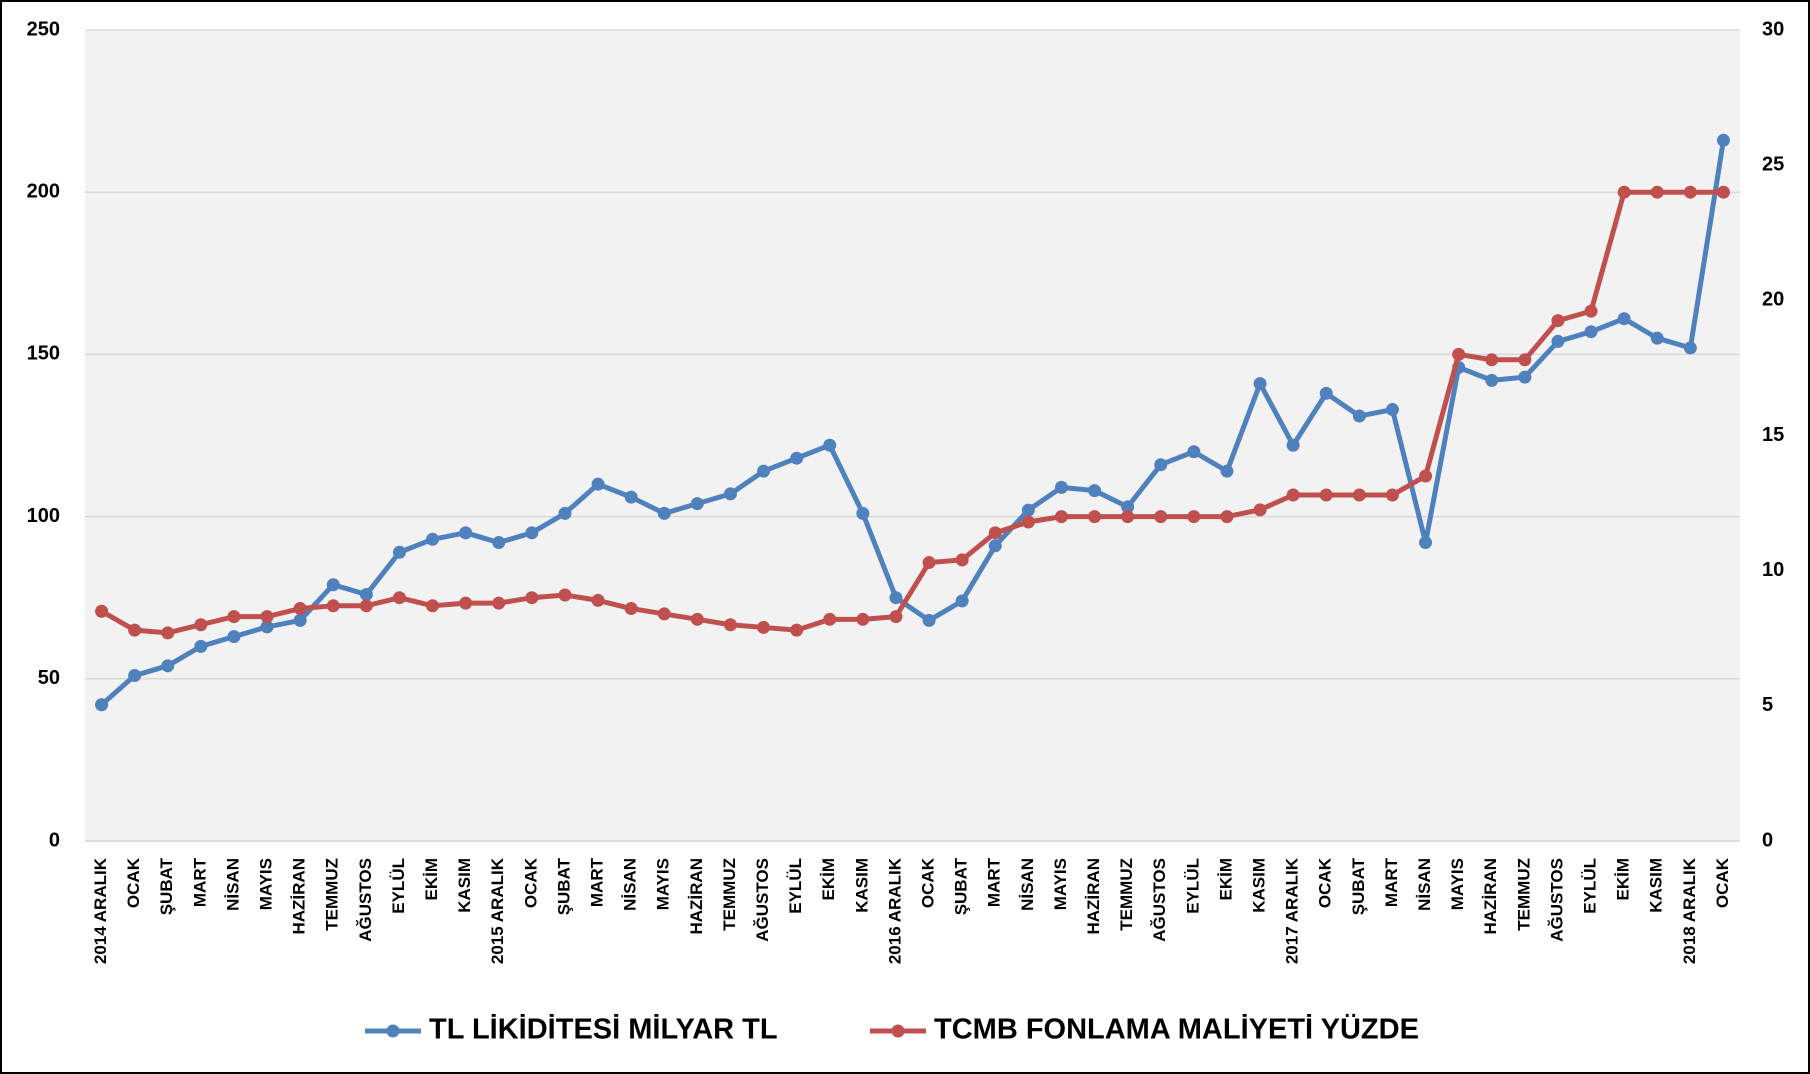 This screenshot has height=1074, width=1810. I want to click on y-tick-label: 100, so click(43, 516).